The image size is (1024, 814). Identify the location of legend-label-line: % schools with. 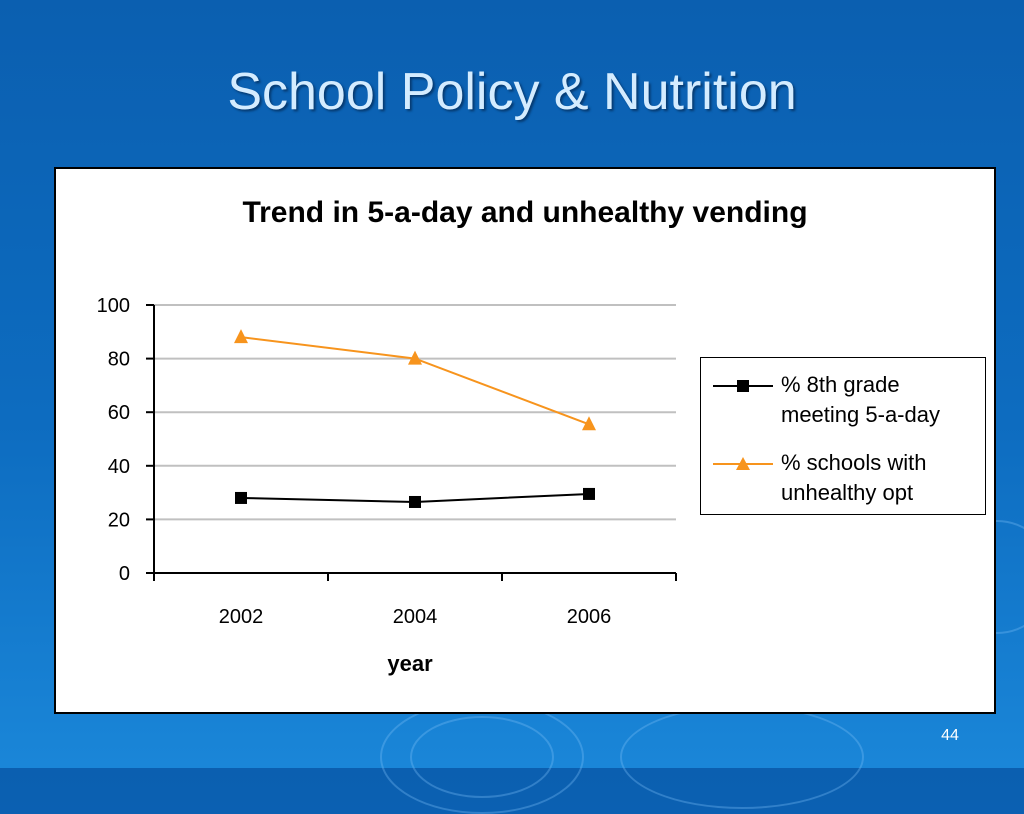
(854, 462).